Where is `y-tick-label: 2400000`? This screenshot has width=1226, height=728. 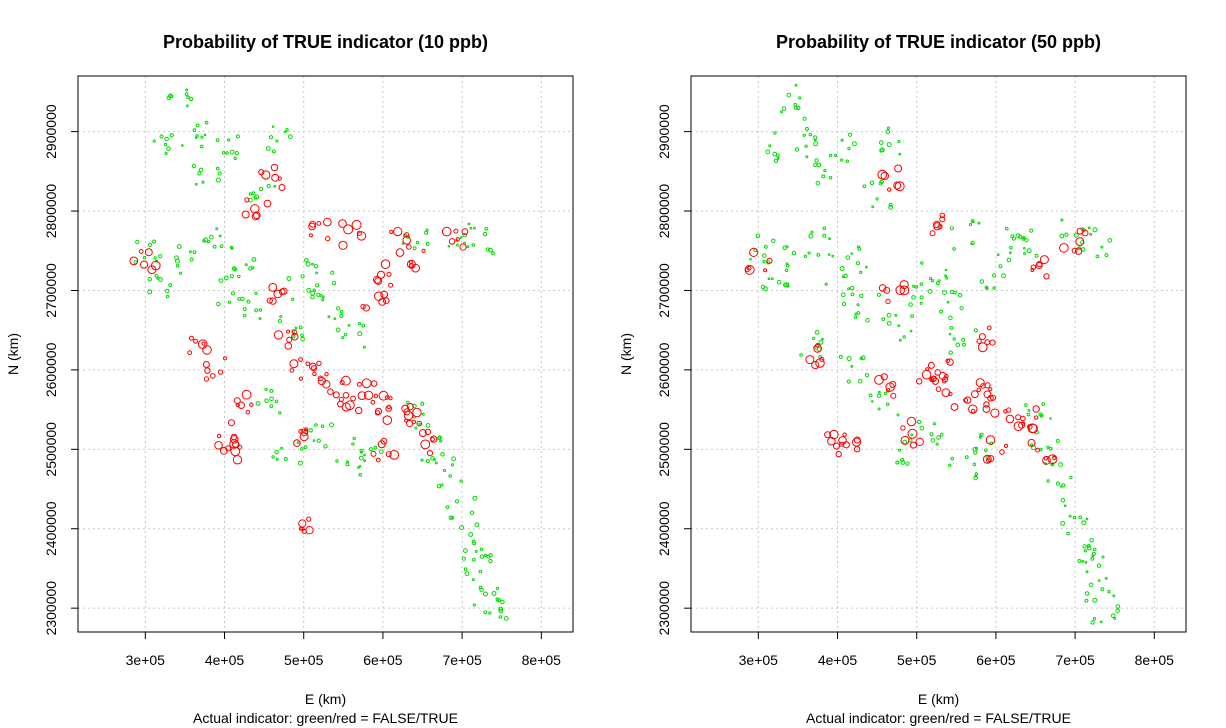
y-tick-label: 2400000 is located at coordinates (51, 528).